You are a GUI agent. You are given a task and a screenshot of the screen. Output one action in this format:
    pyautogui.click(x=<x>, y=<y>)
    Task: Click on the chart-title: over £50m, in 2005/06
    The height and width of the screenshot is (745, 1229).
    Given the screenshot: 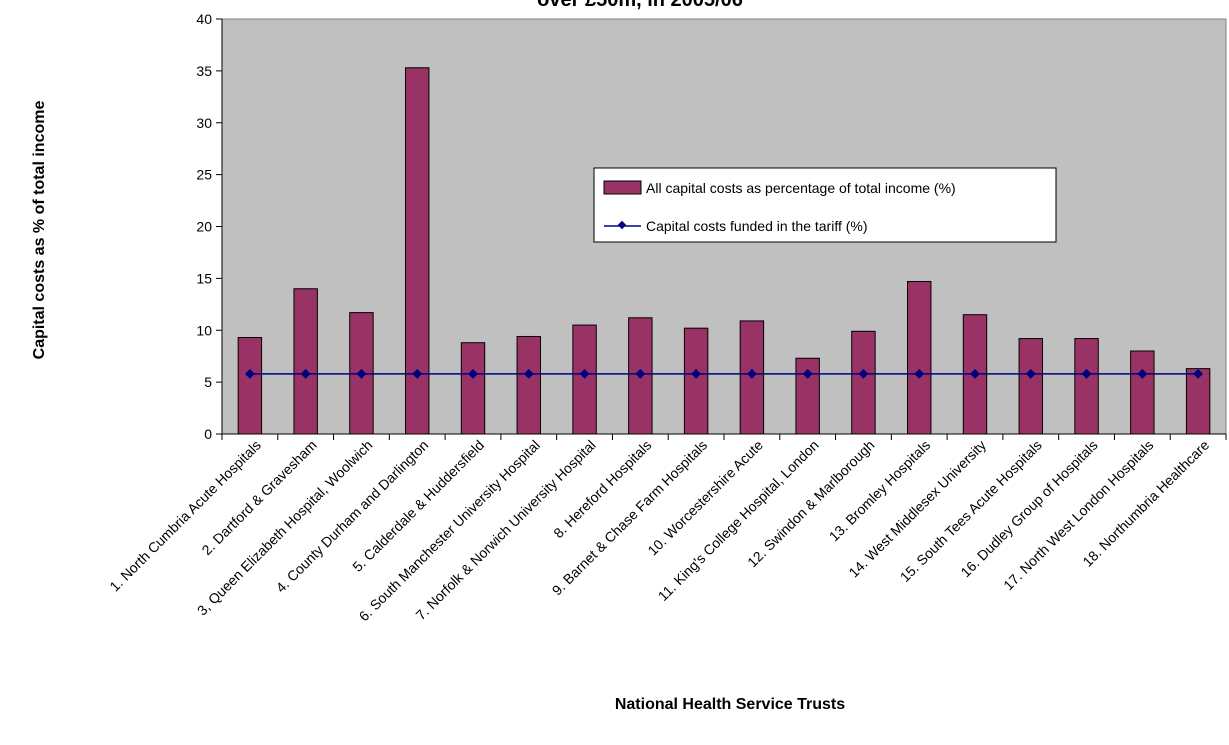 What is the action you would take?
    pyautogui.click(x=640, y=5)
    